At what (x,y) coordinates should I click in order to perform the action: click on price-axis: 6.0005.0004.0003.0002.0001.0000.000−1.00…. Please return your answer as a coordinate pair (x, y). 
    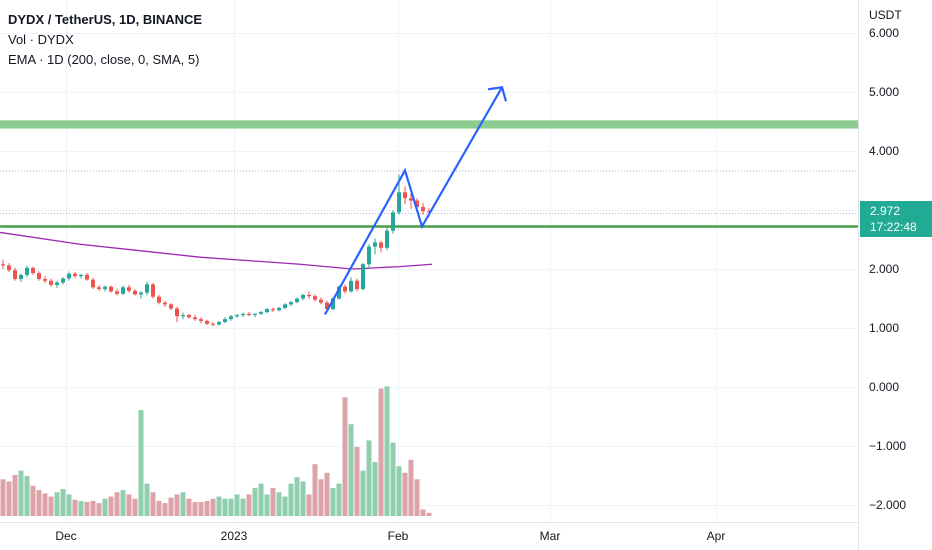
    Looking at the image, I should click on (887, 269).